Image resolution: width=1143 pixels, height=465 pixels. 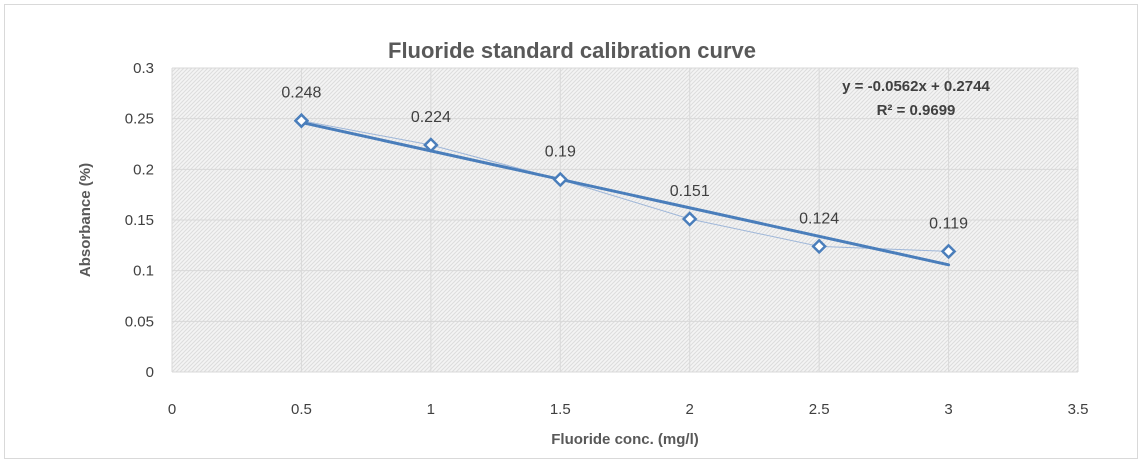 I want to click on data-point-label: 0.19, so click(x=560, y=151).